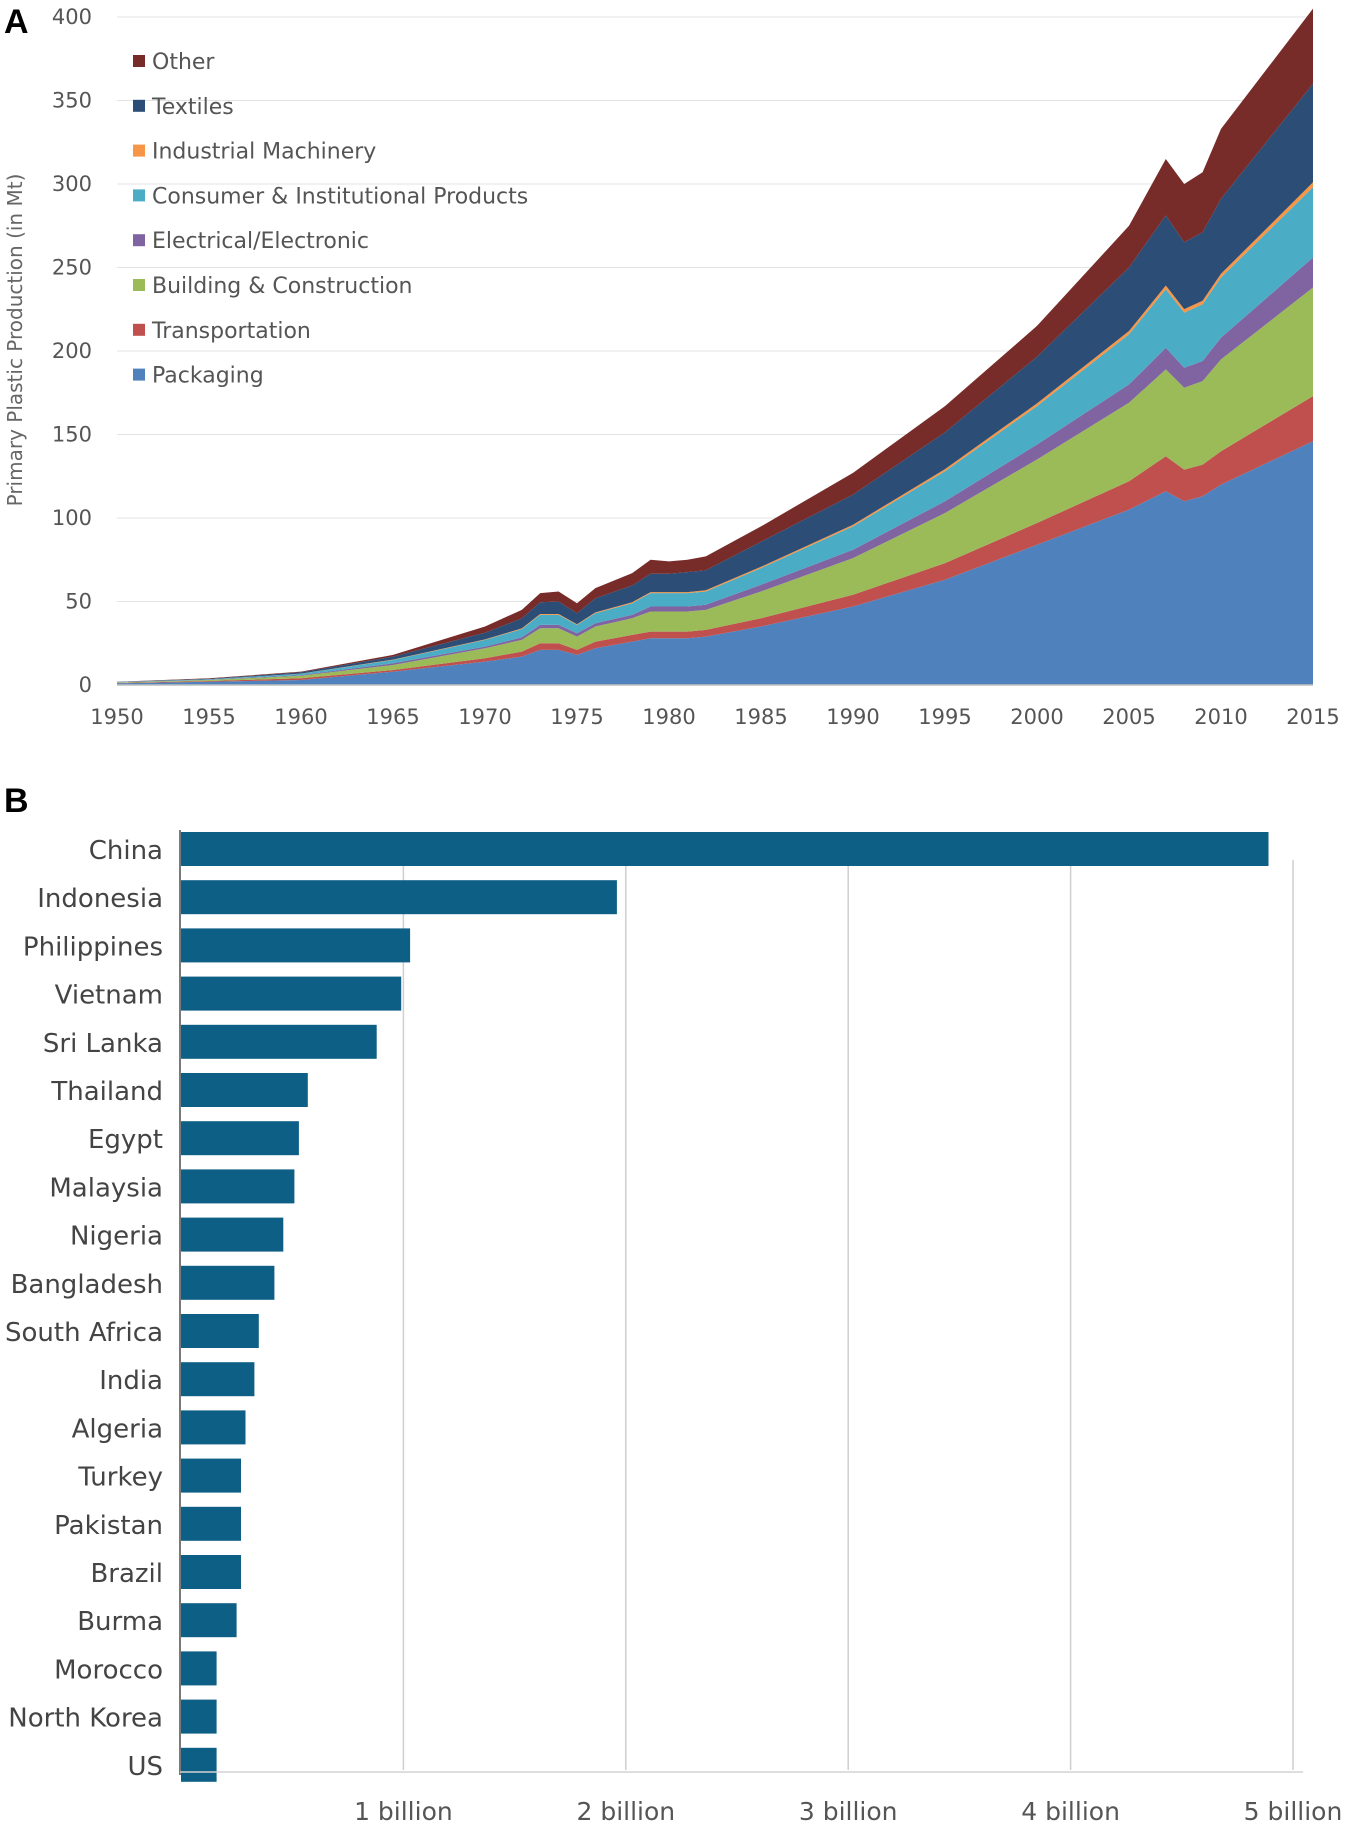 This screenshot has height=1841, width=1350. I want to click on x-tick-label: 5 billion, so click(1293, 1811).